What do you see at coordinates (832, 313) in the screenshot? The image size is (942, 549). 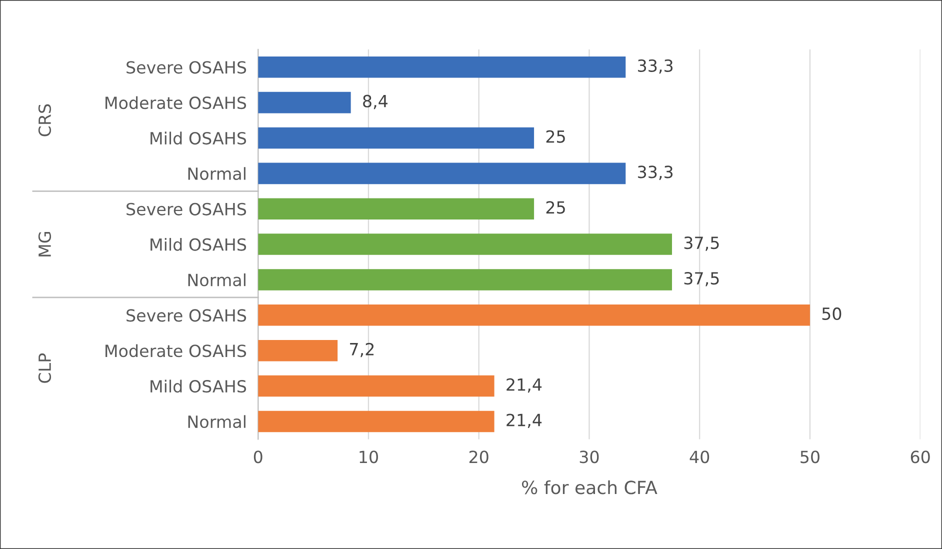 I see `data-label: 50` at bounding box center [832, 313].